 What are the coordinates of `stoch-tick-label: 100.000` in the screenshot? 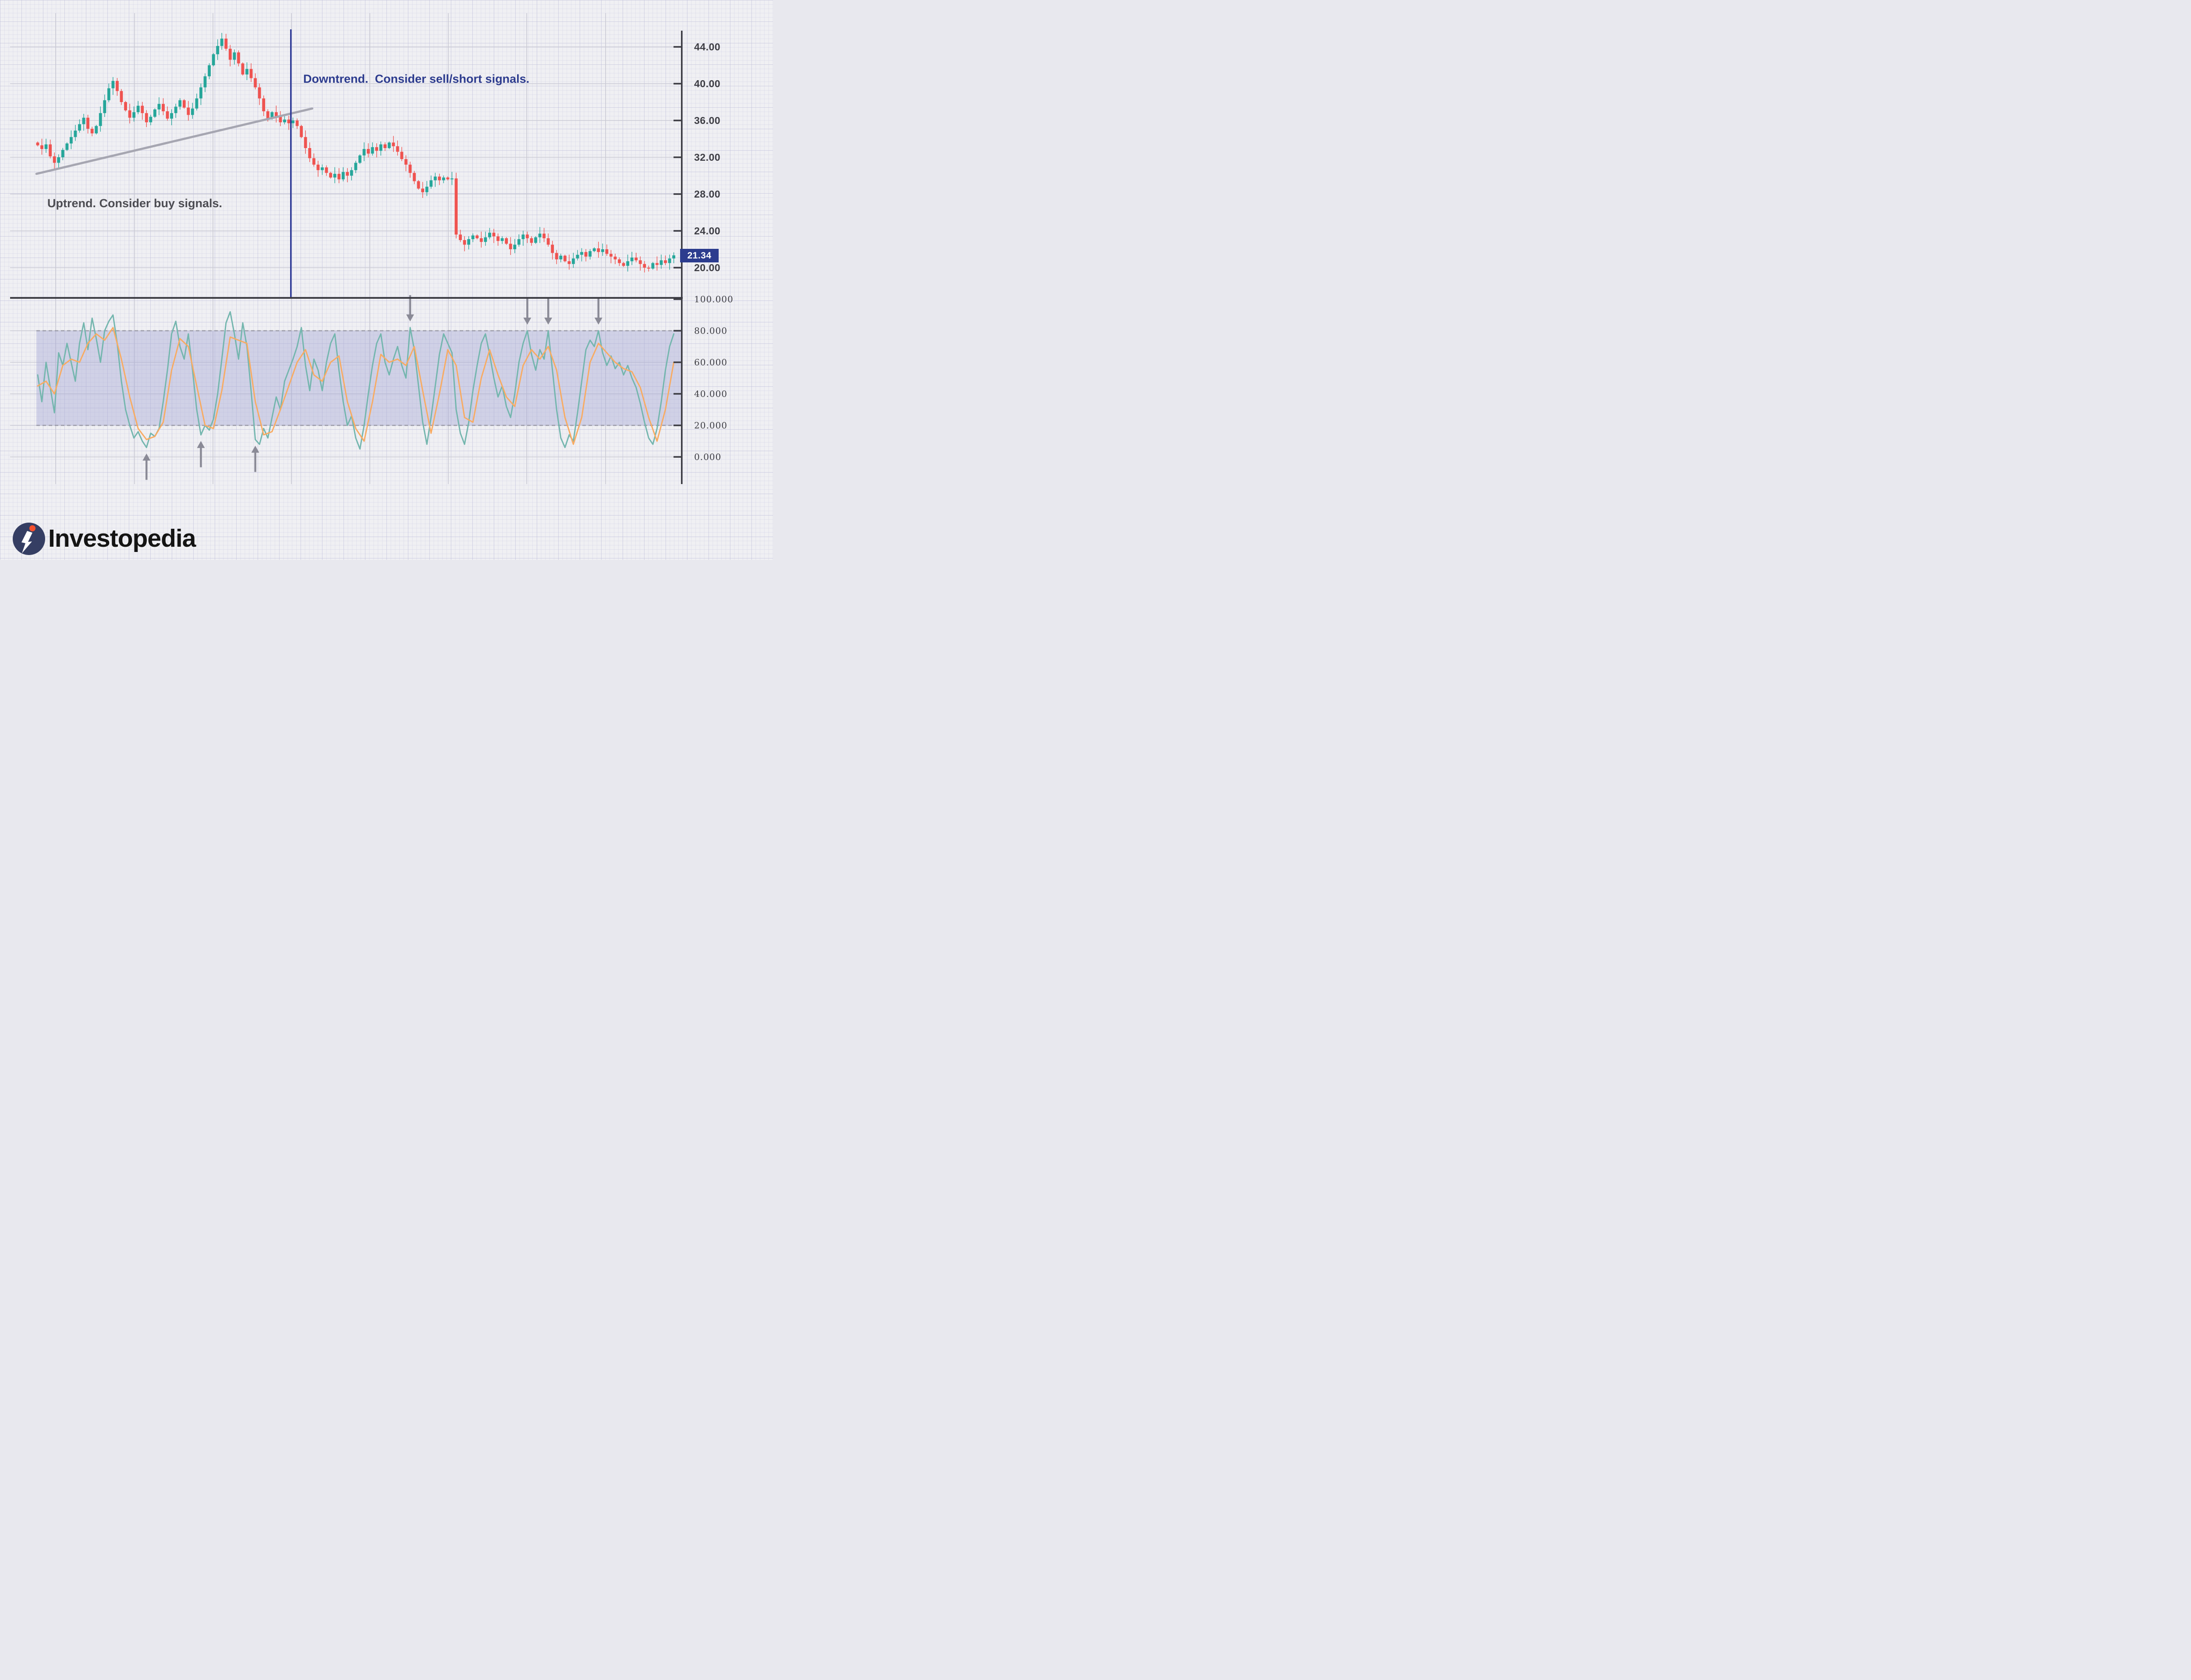 It's located at (714, 299).